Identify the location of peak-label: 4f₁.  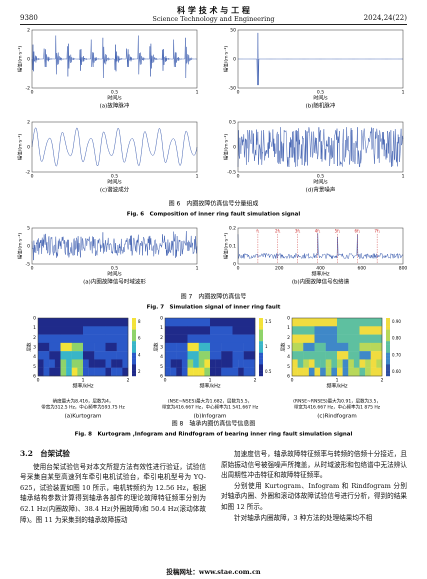
(318, 231).